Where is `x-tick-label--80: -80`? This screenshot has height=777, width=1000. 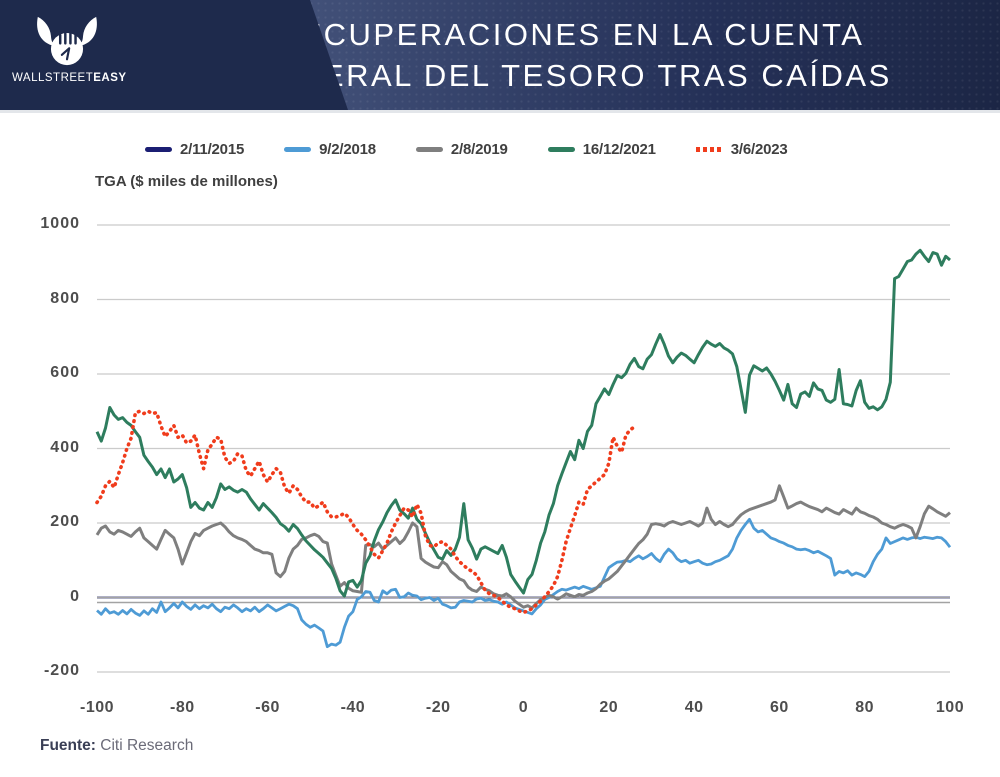
x-tick-label--80: -80 is located at coordinates (182, 707).